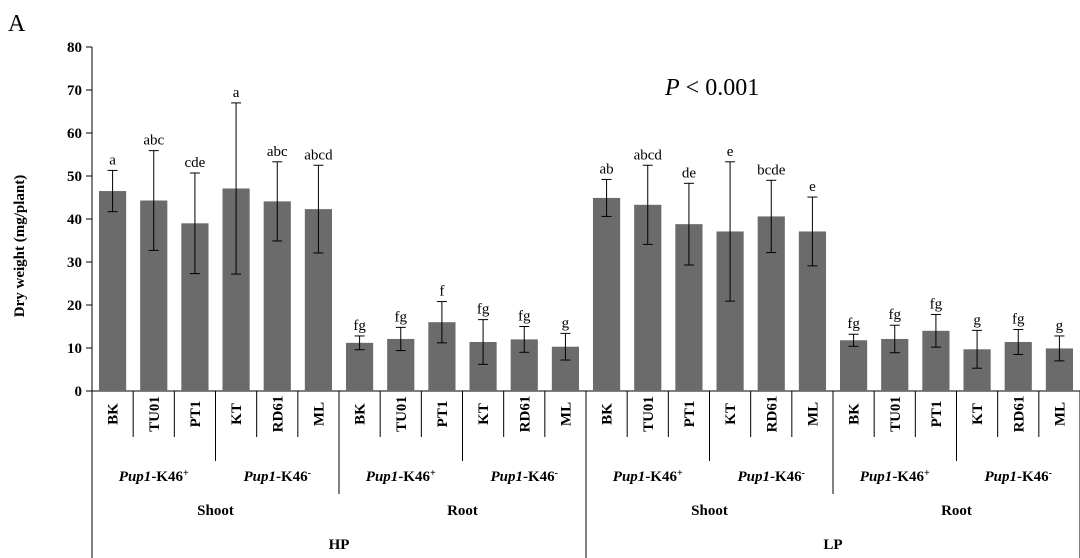 The height and width of the screenshot is (558, 1080). Describe the element at coordinates (720, 88) in the screenshot. I see `p-value-text: < 0.001` at that location.